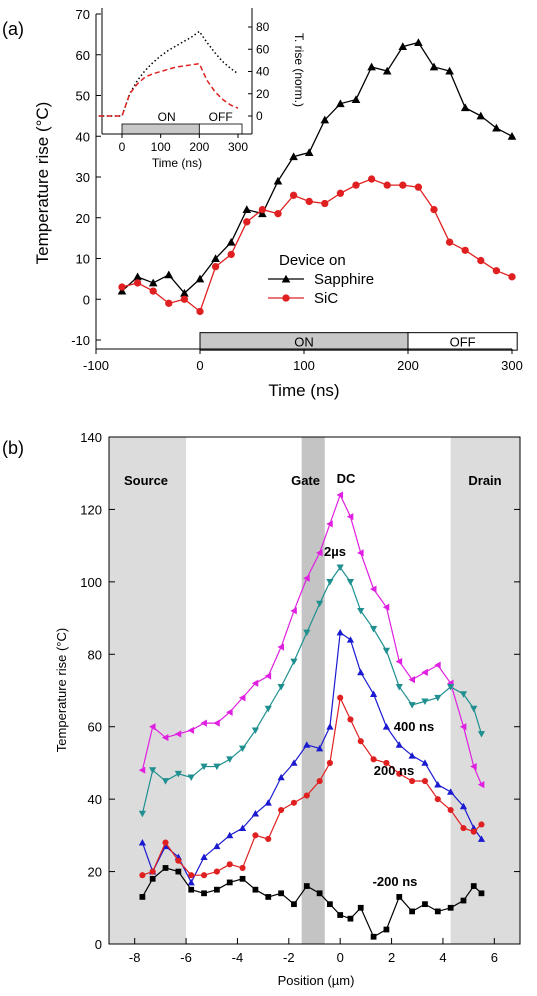  What do you see at coordinates (167, 117) in the screenshot?
I see `inset-on-label: ON` at bounding box center [167, 117].